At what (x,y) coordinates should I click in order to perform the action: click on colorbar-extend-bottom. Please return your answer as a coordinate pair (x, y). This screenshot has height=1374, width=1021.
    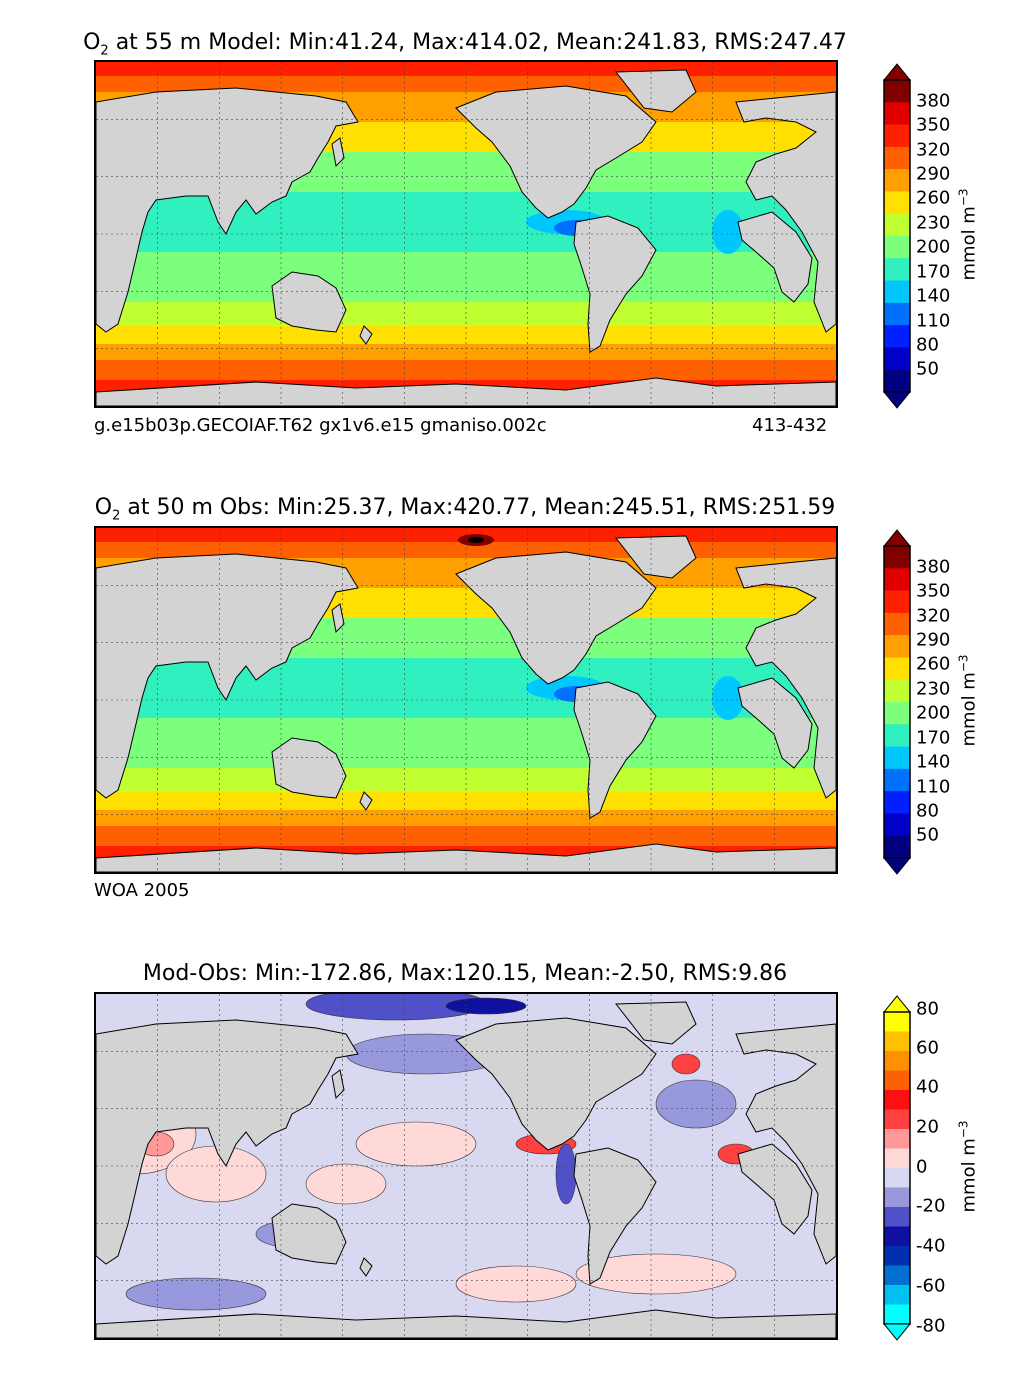
    Looking at the image, I should click on (897, 866).